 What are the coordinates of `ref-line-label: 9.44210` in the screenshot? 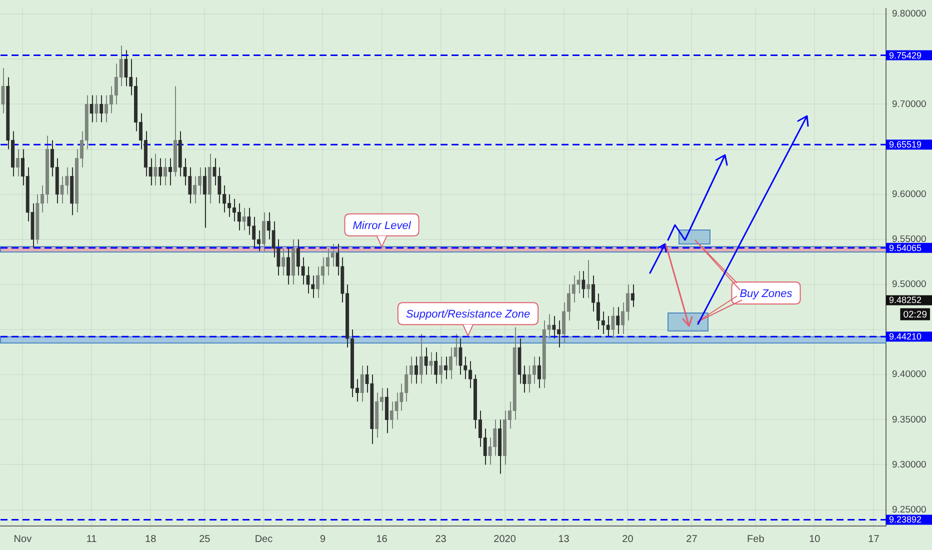 It's located at (905, 337).